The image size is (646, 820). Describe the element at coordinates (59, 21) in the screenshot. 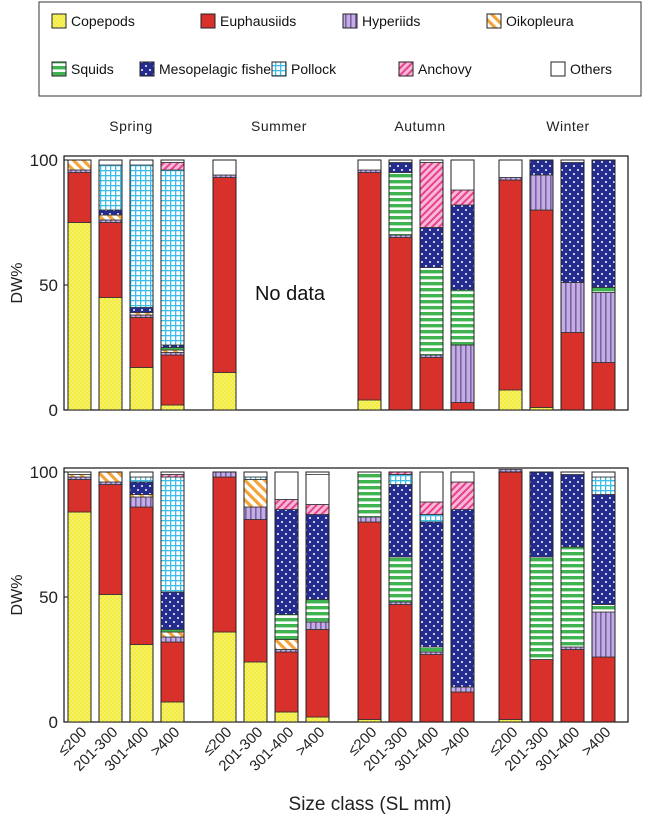

I see `legend-swatch-copepods` at that location.